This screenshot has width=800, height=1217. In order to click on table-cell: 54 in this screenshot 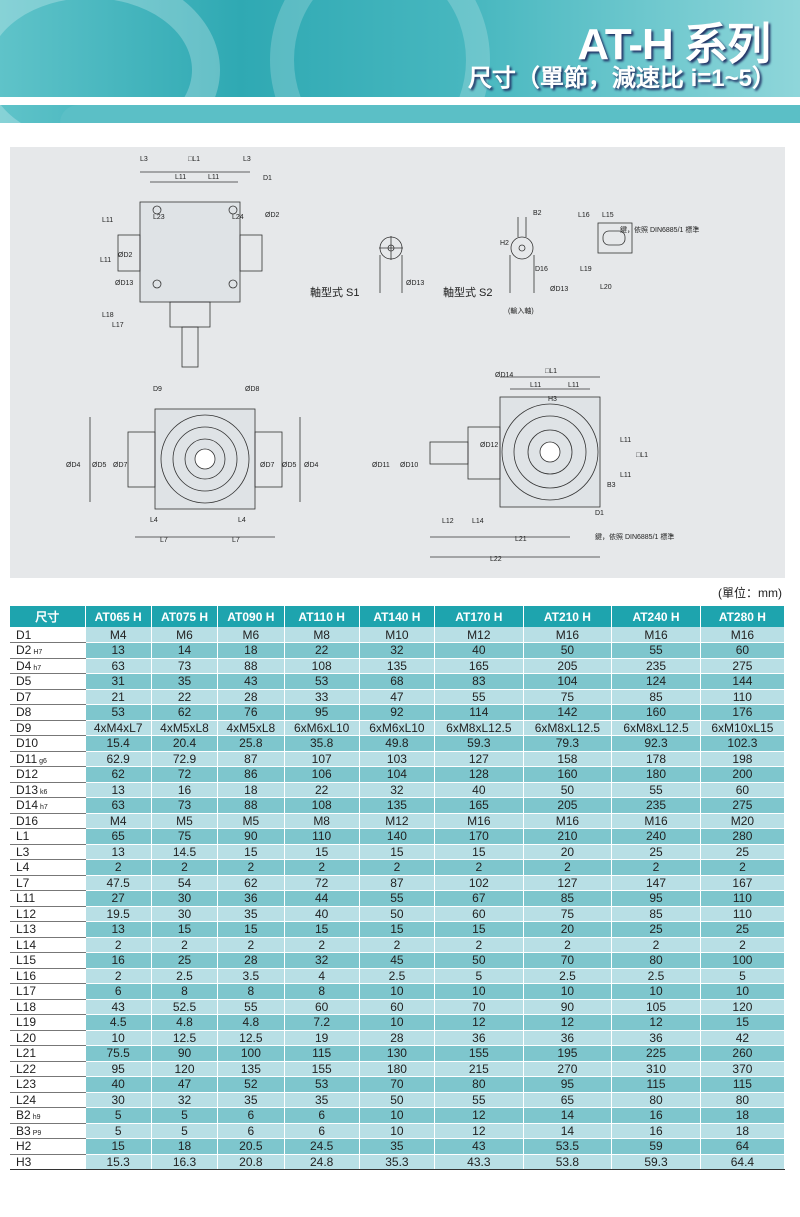, I will do `click(185, 883)`.